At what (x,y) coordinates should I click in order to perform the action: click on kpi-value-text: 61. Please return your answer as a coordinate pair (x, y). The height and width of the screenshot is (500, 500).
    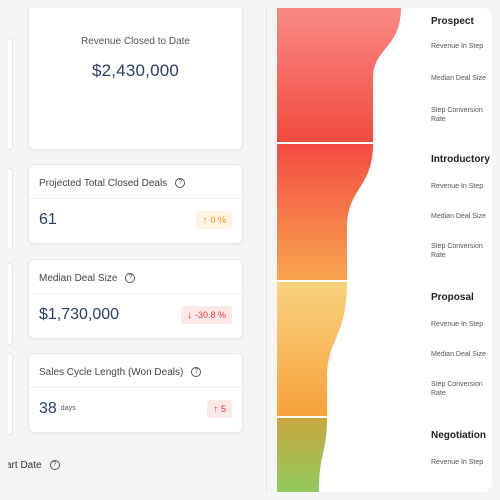
    Looking at the image, I should click on (48, 219).